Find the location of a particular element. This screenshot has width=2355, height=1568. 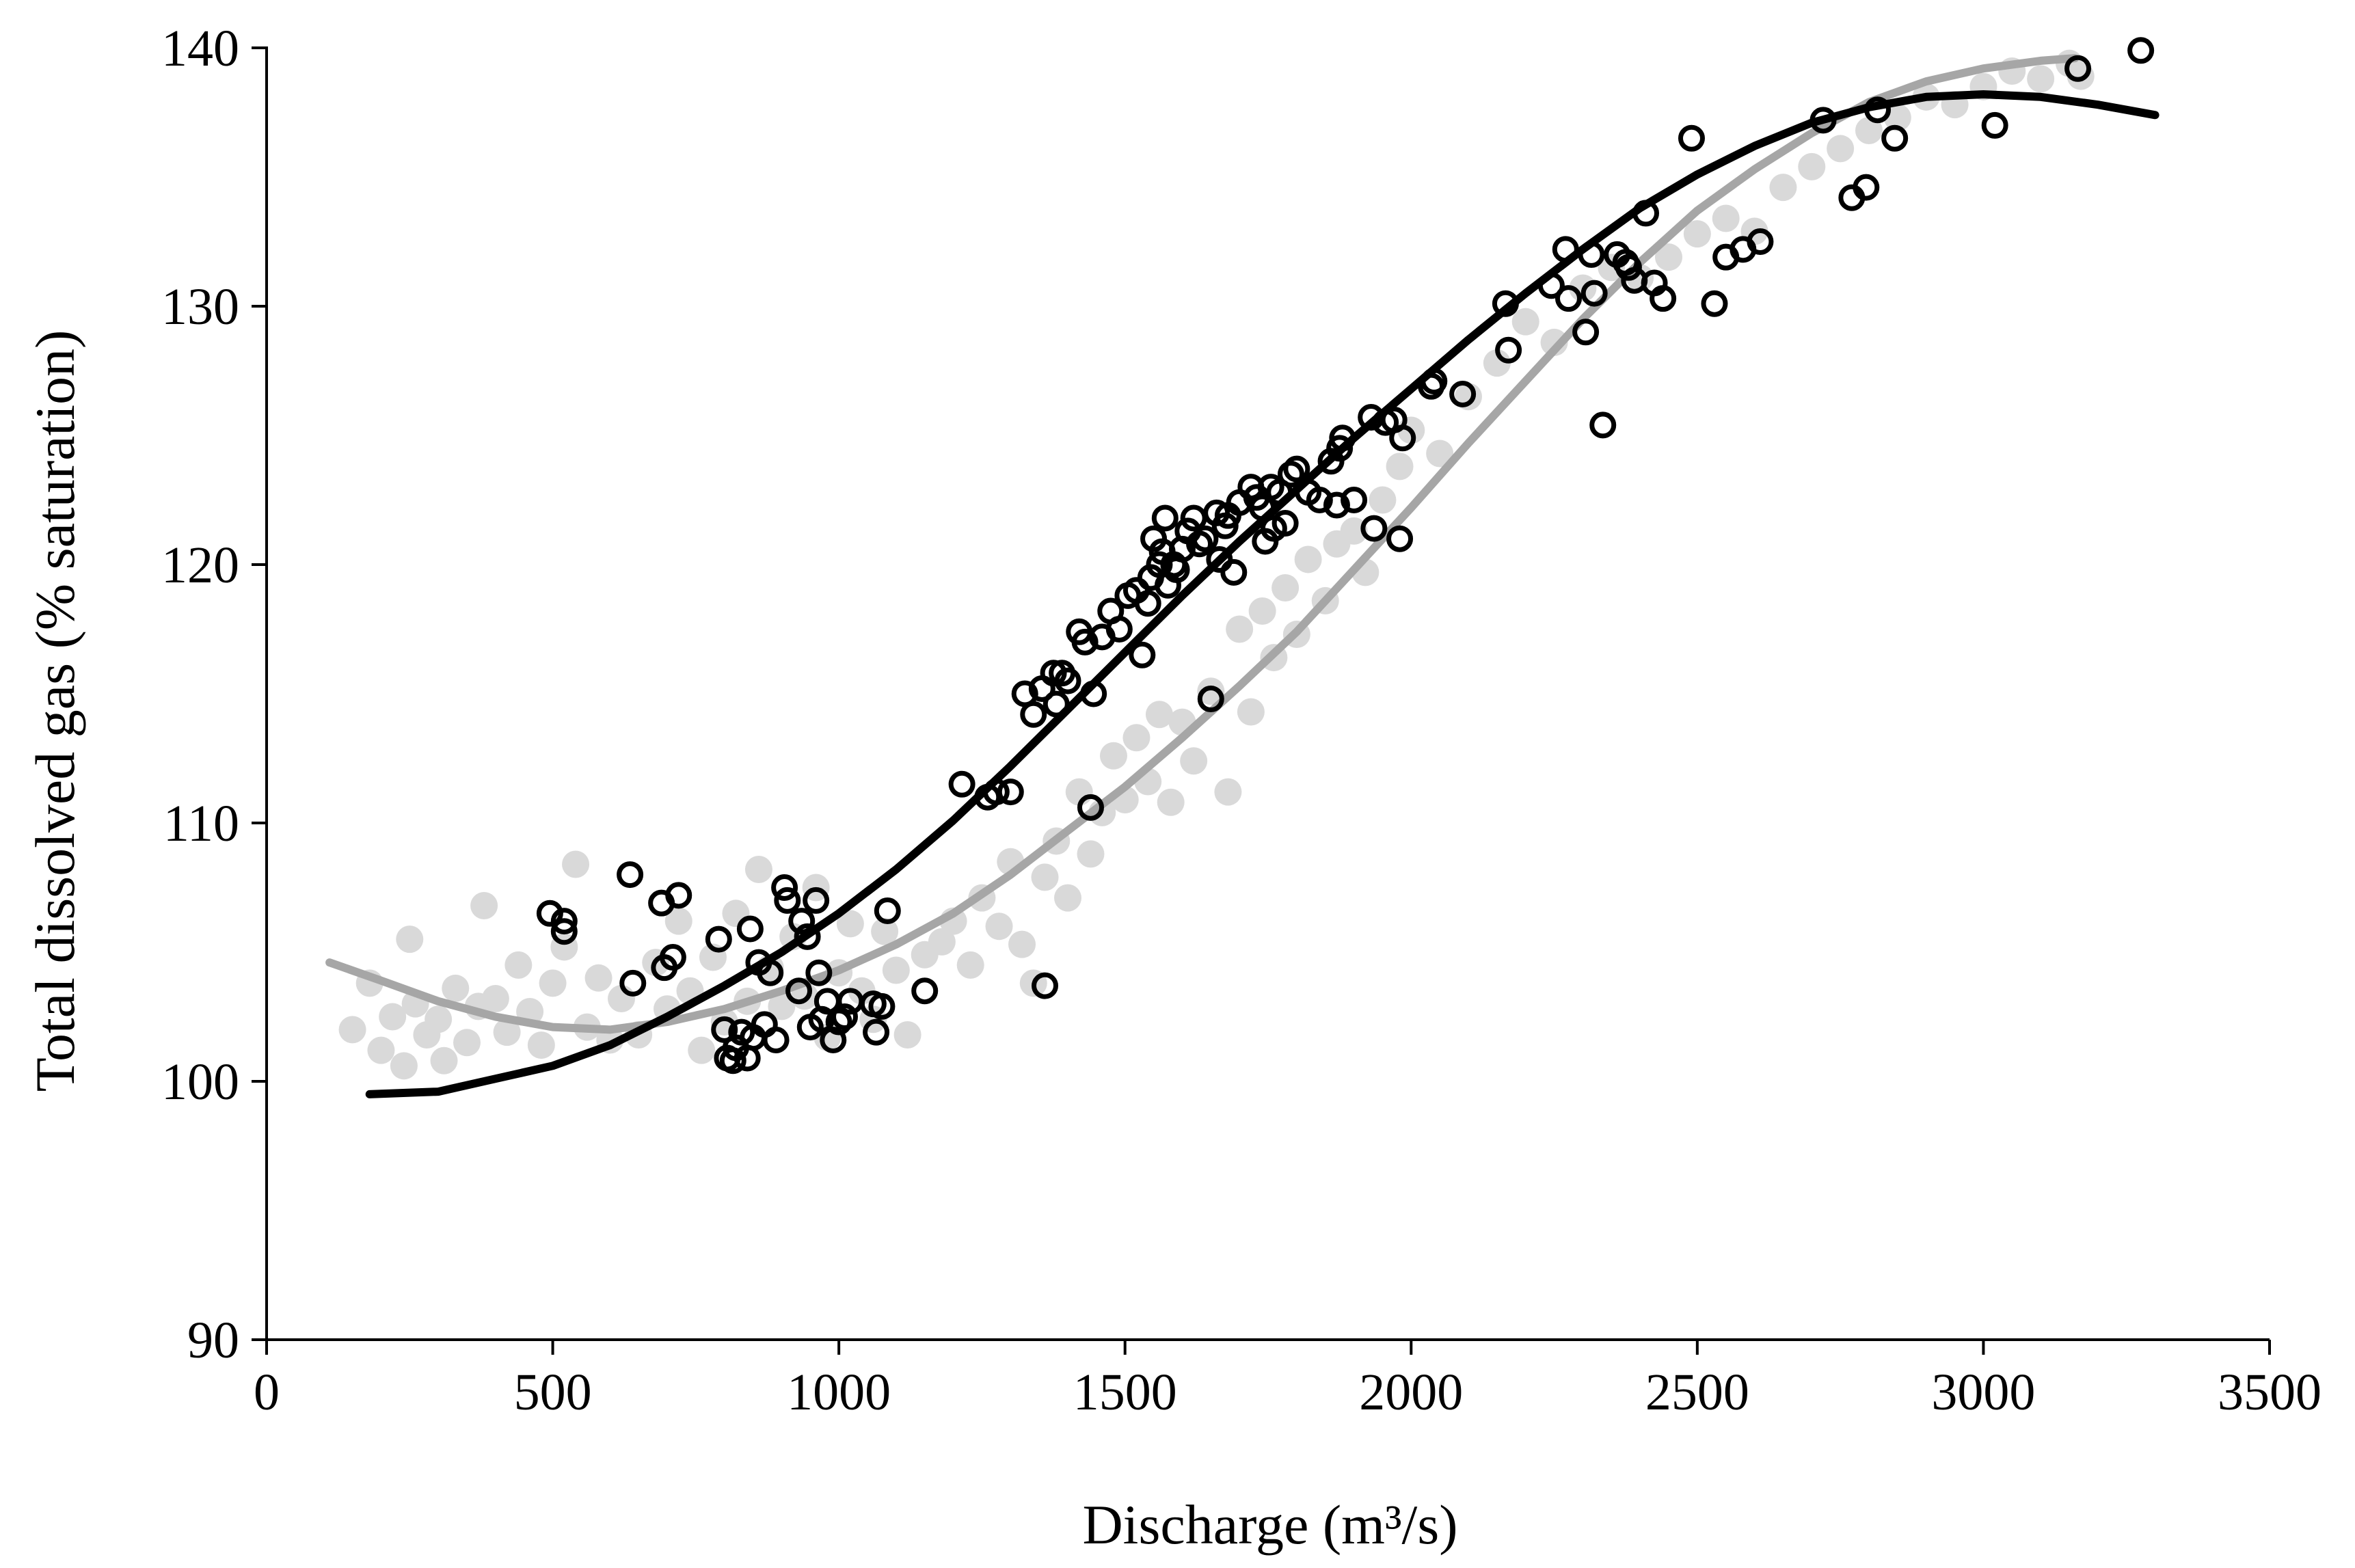

y-axis-title: Total dissolved gas (% saturation) is located at coordinates (55, 711).